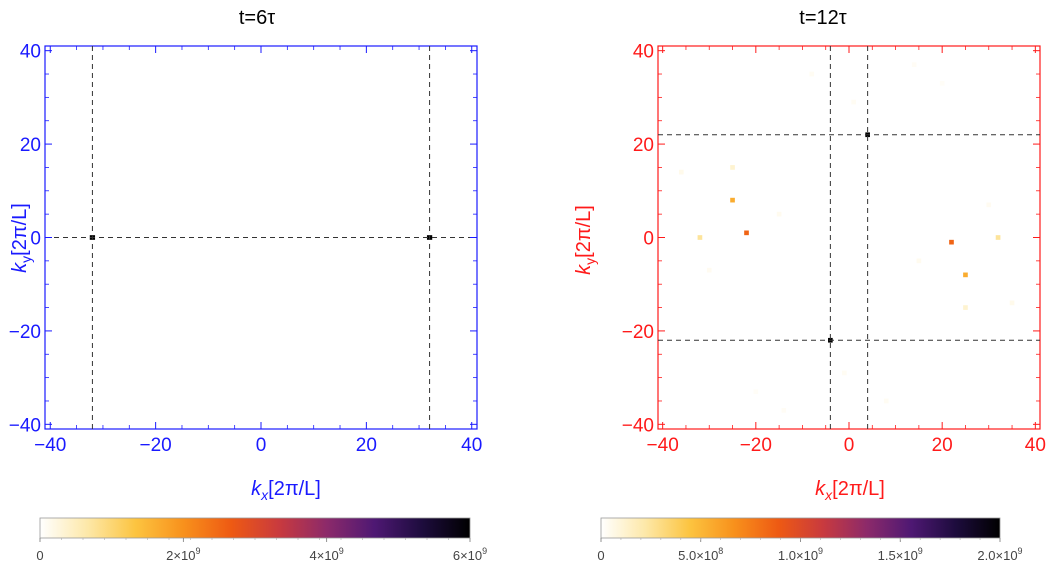  I want to click on panel-title: t=6τ, so click(257, 18).